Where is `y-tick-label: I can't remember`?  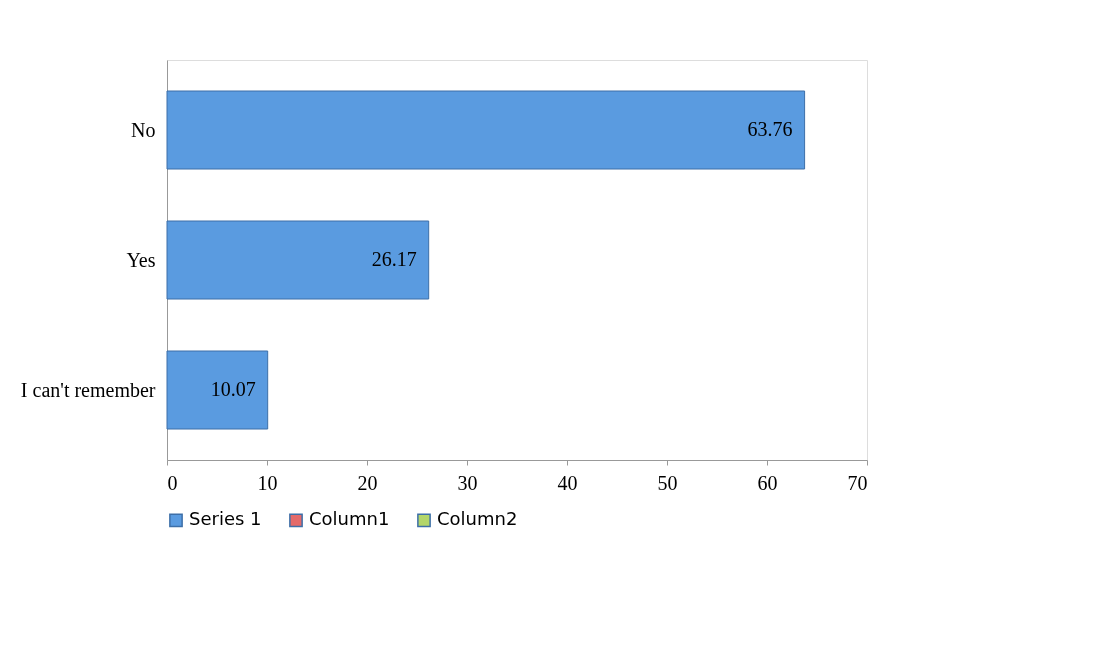 y-tick-label: I can't remember is located at coordinates (88, 389).